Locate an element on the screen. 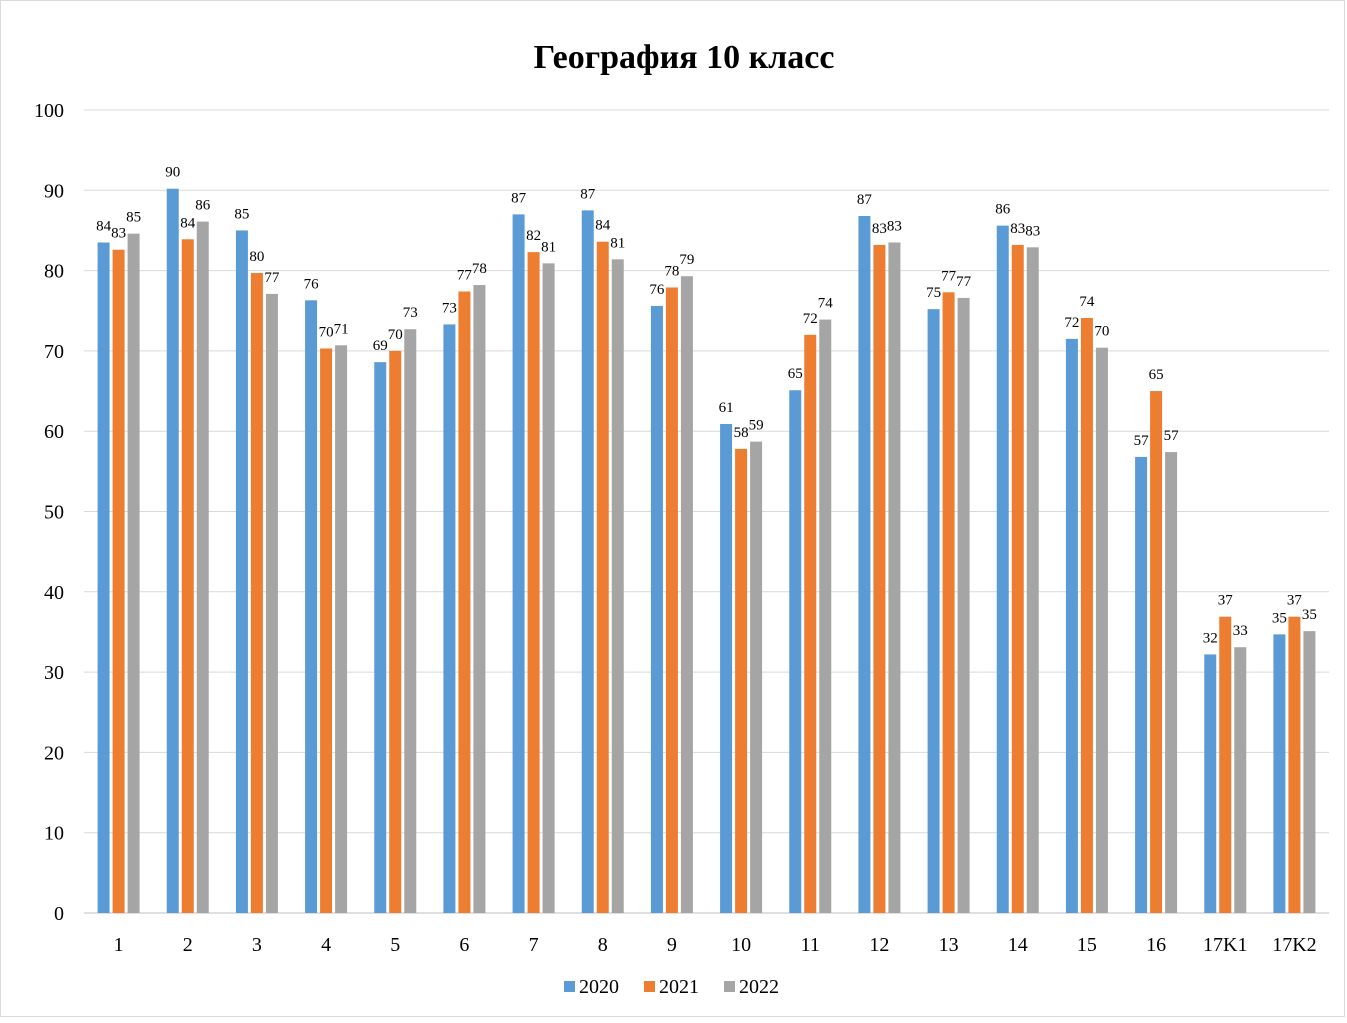  x-tick-label: 16 is located at coordinates (1156, 945).